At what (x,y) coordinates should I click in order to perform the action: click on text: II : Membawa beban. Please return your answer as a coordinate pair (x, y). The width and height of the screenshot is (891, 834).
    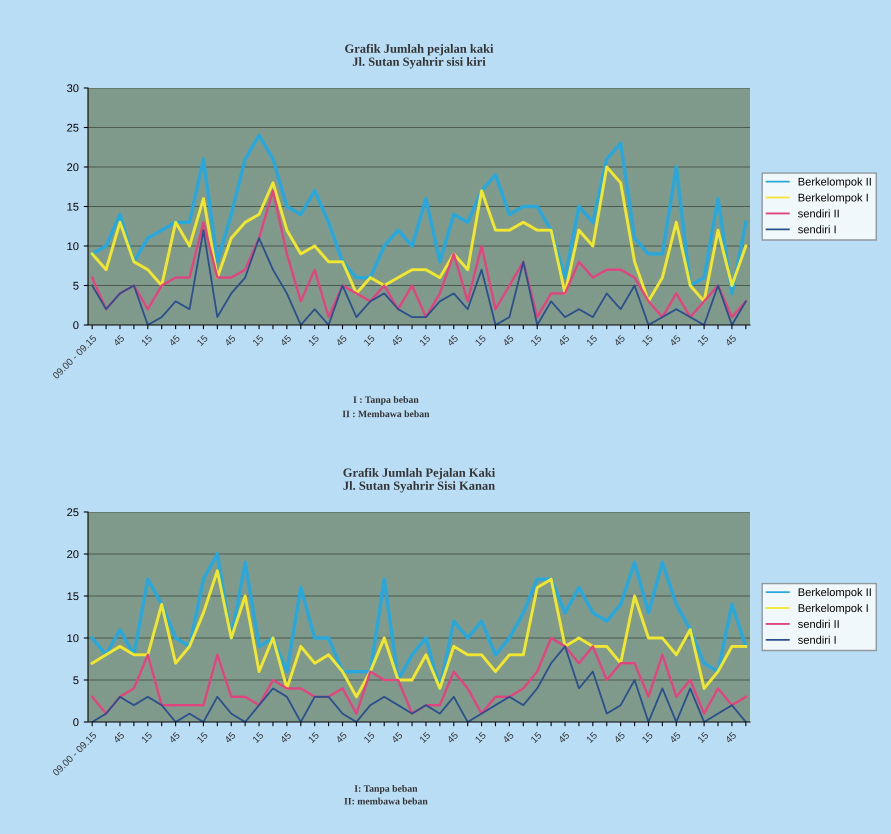
    Looking at the image, I should click on (386, 414).